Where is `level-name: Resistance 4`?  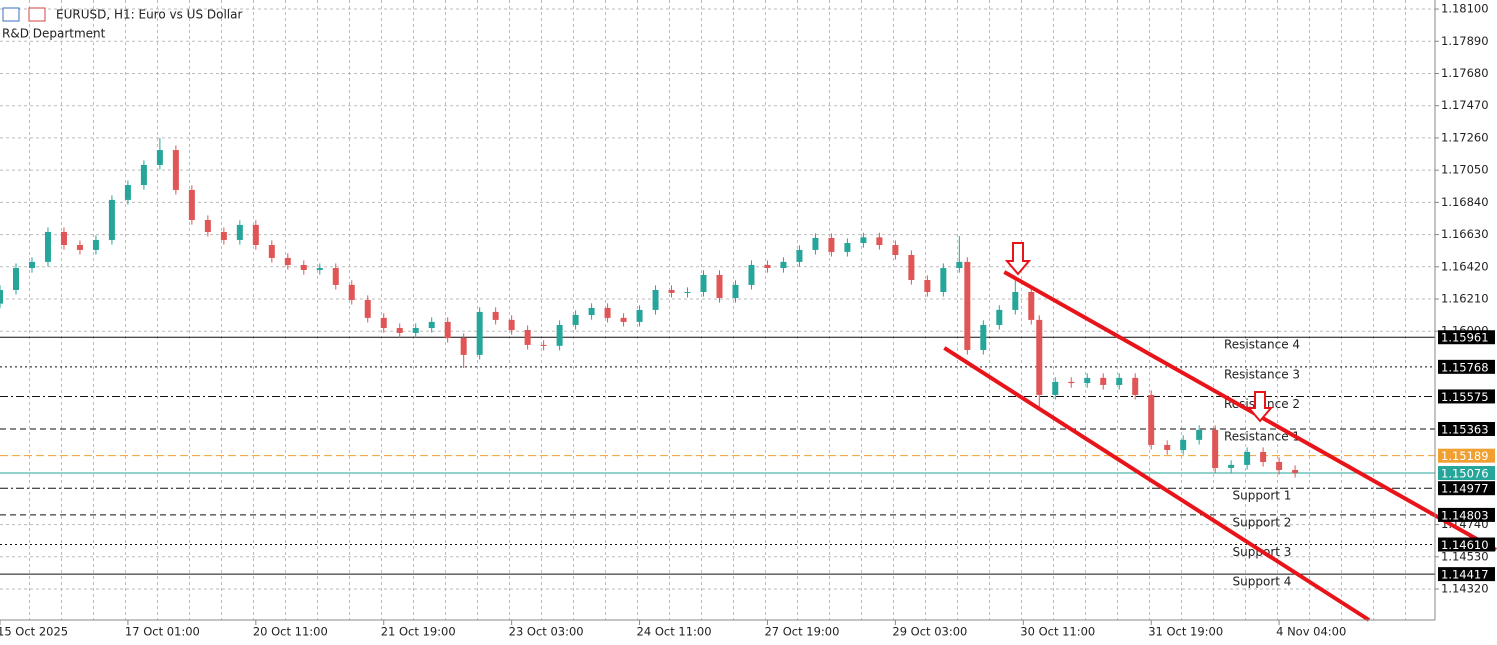
level-name: Resistance 4 is located at coordinates (1262, 345).